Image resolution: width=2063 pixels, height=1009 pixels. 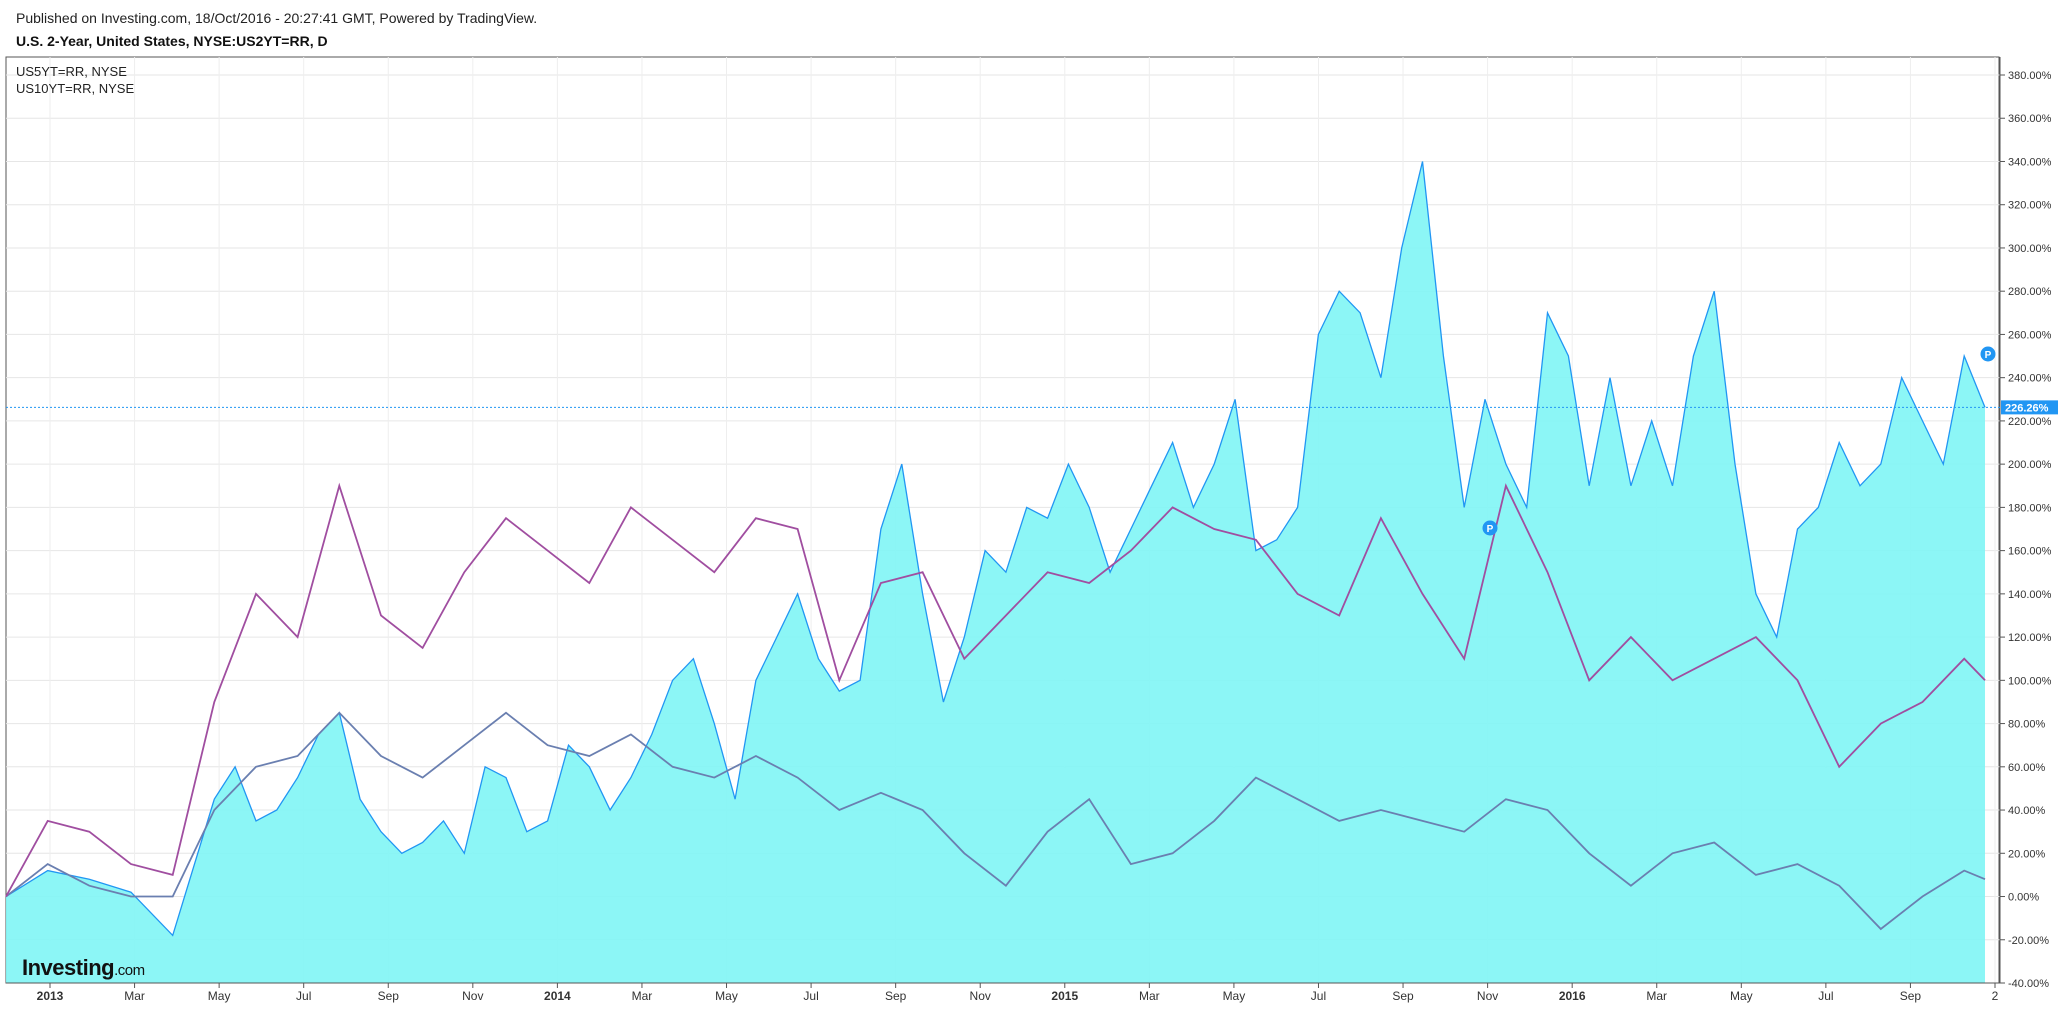 I want to click on y-tick-label: -40.00%, so click(x=2028, y=984).